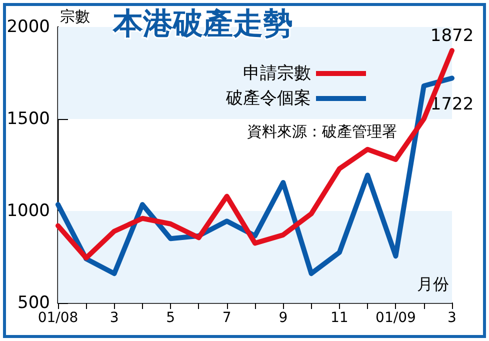 This screenshot has height=341, width=489. I want to click on data-label: 1872, so click(452, 36).